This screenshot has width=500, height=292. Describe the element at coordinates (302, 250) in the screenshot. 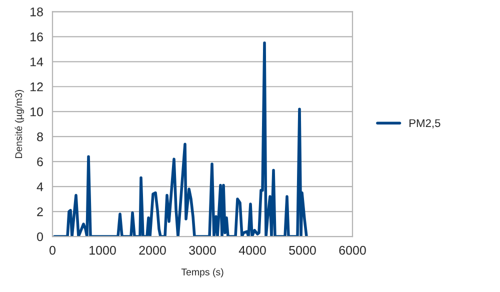

I see `x-tick-label: 5000` at that location.